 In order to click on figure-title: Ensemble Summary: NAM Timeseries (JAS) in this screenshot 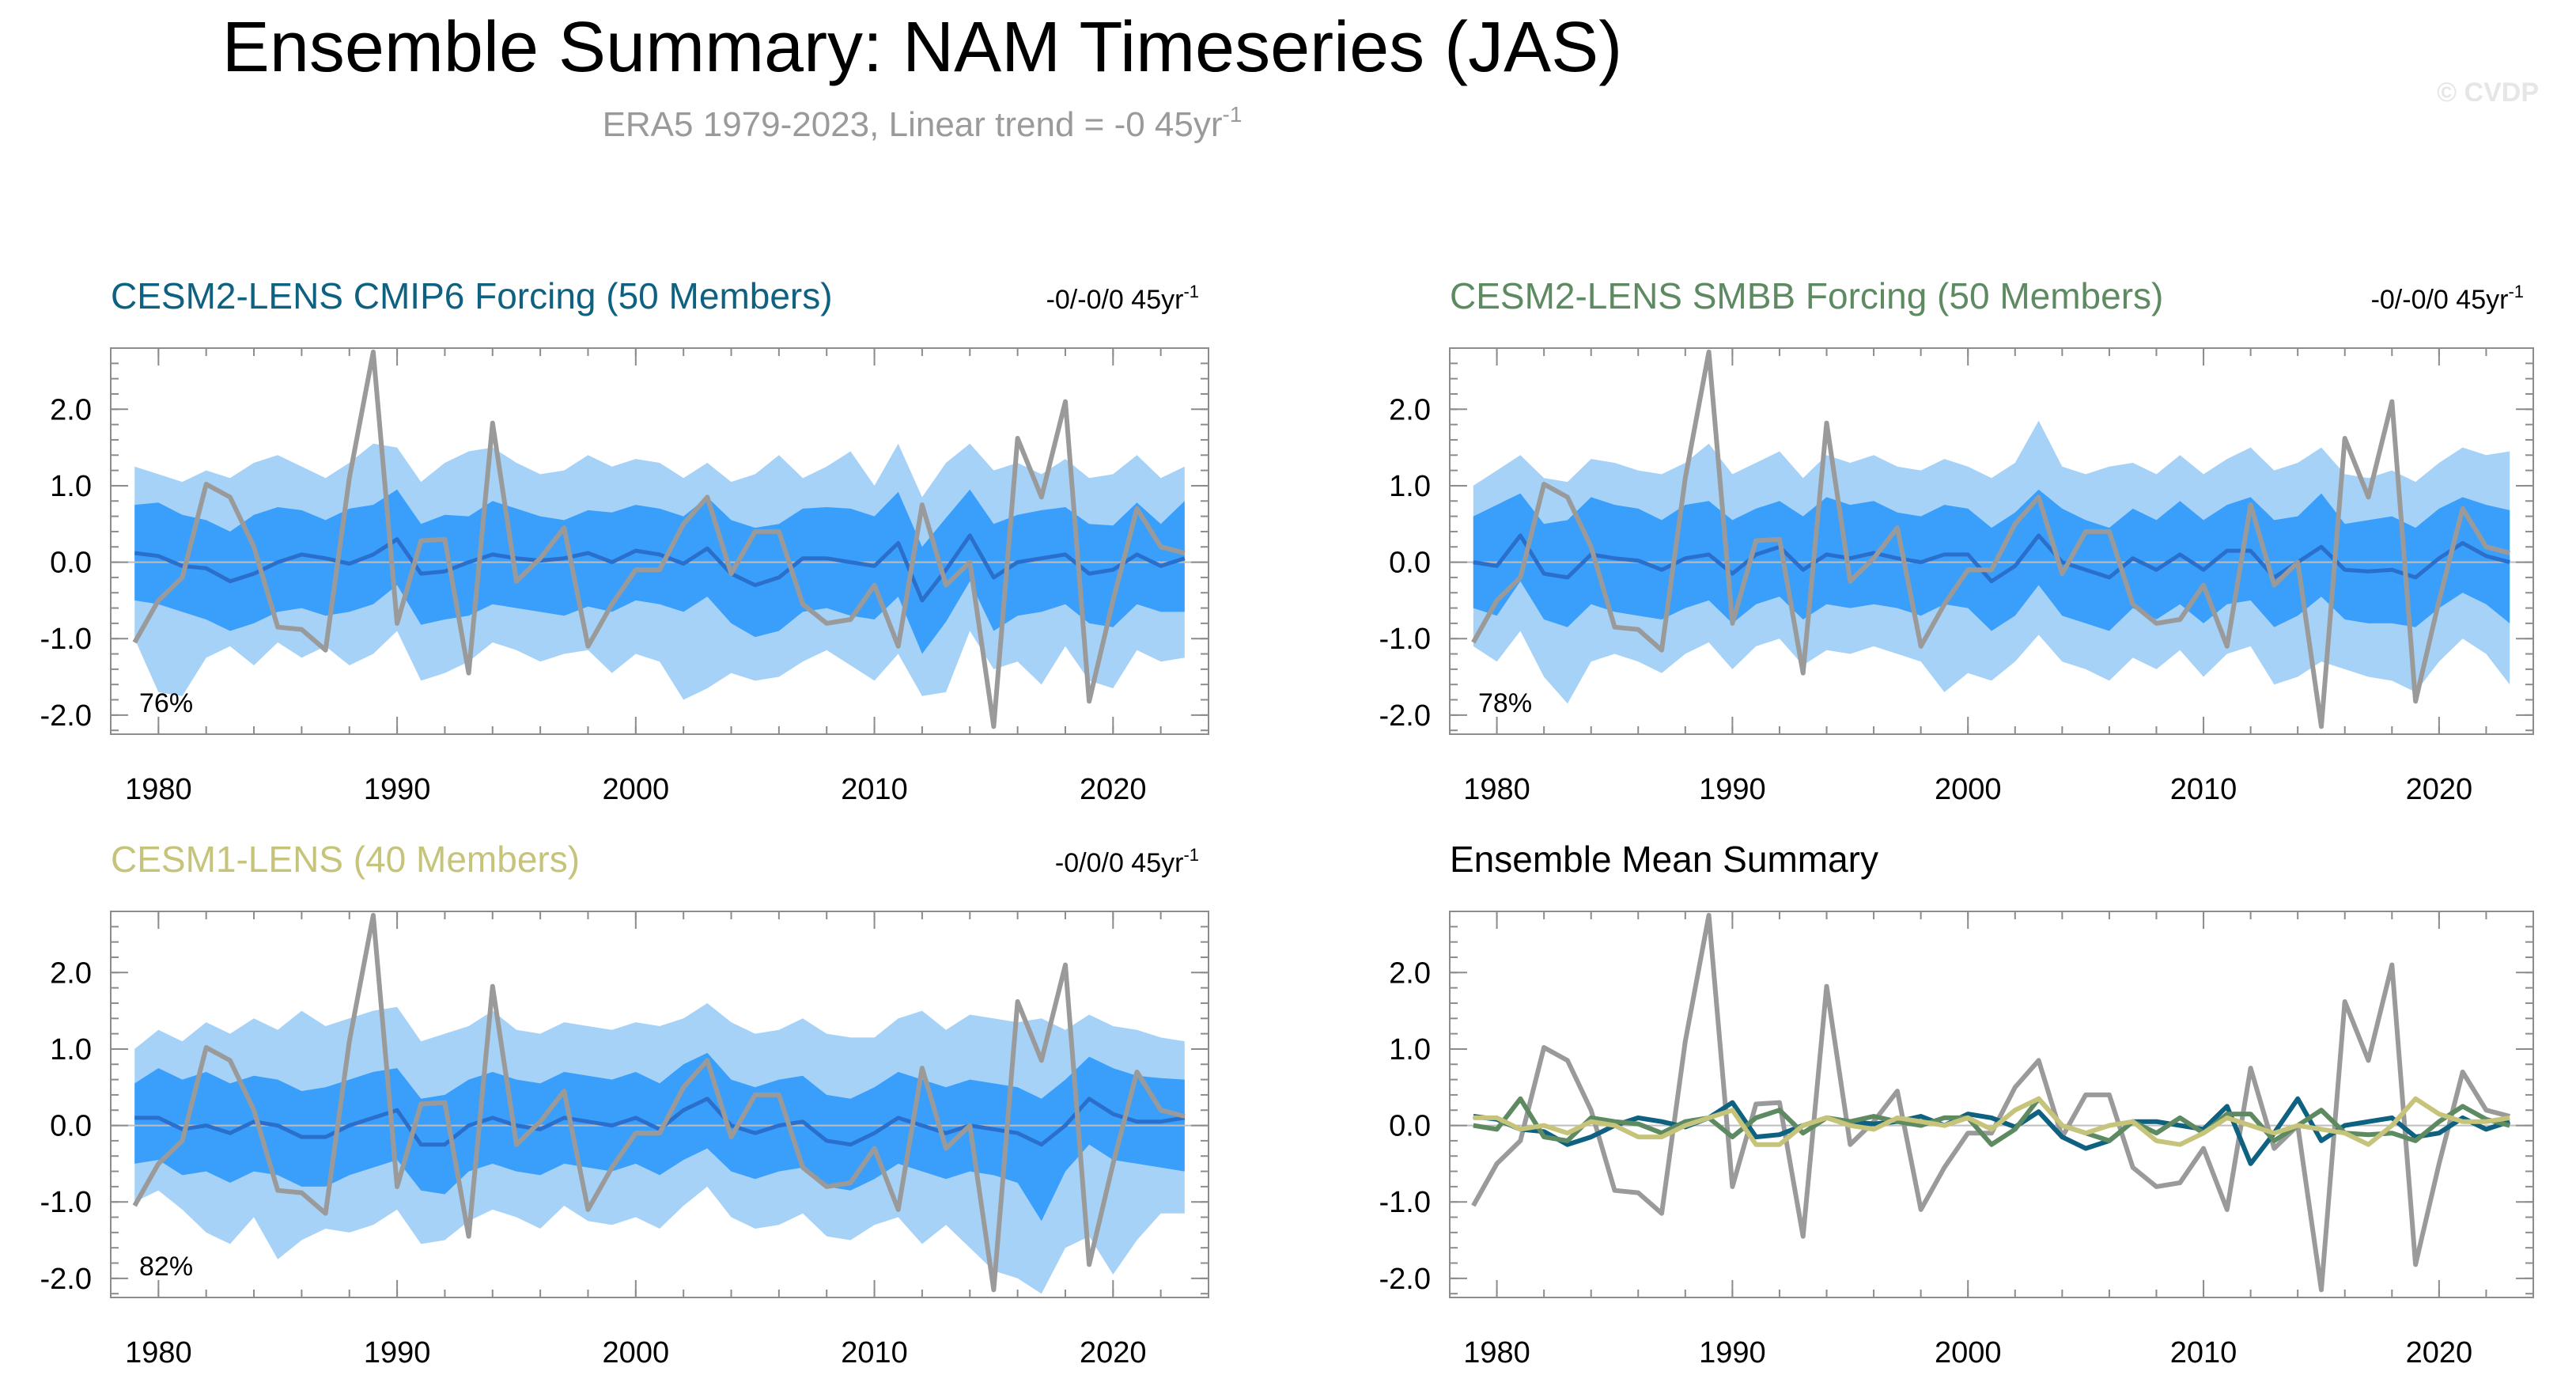, I will do `click(922, 47)`.